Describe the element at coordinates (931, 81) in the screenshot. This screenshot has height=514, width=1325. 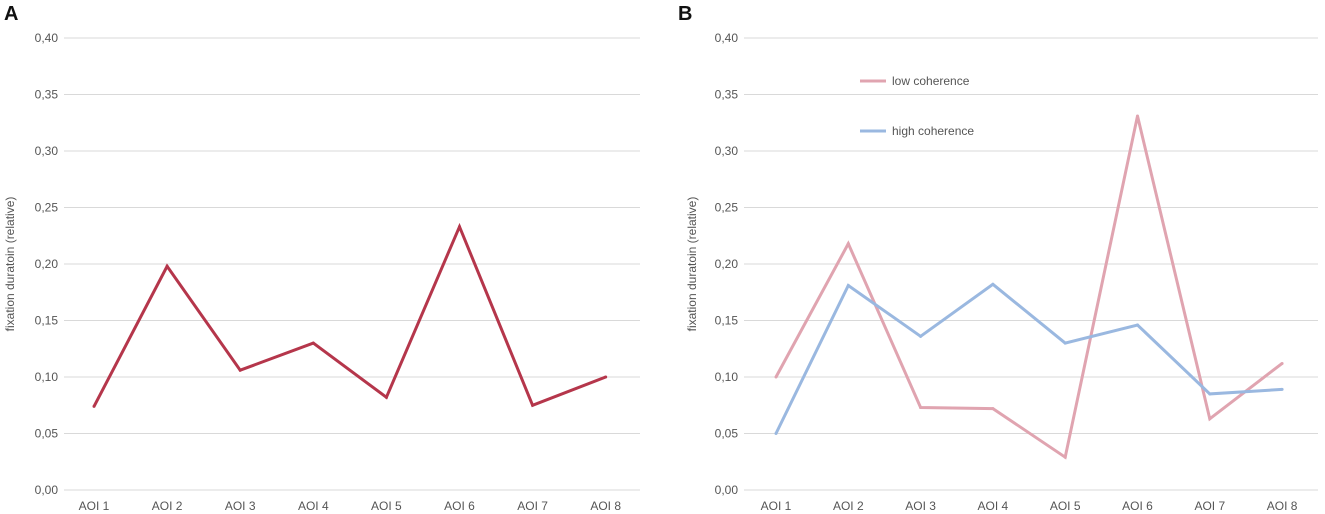
I see `legend-label: low coherence` at that location.